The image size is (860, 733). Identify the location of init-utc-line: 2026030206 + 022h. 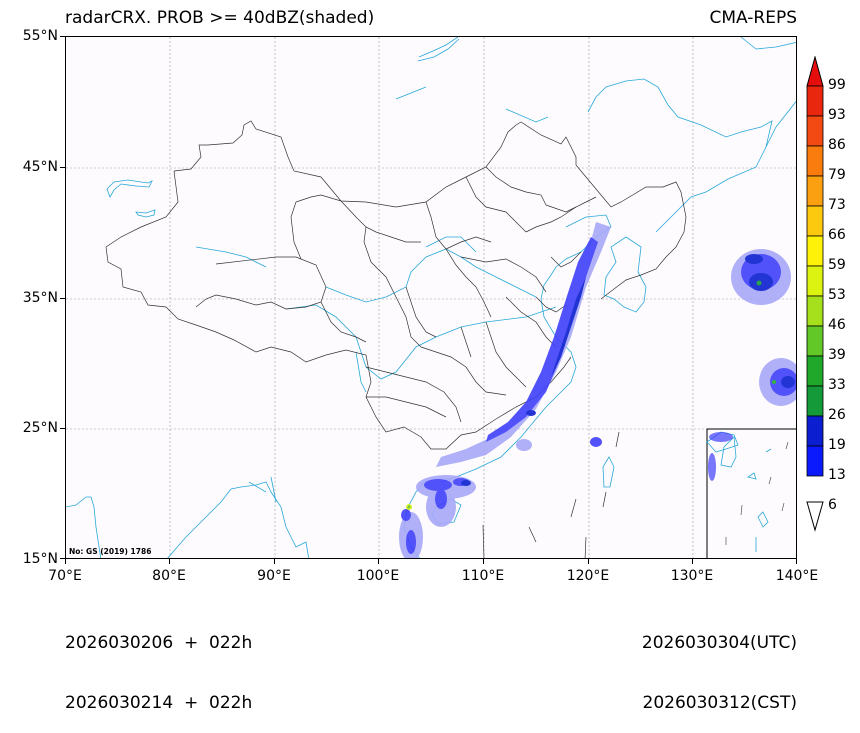
(159, 643).